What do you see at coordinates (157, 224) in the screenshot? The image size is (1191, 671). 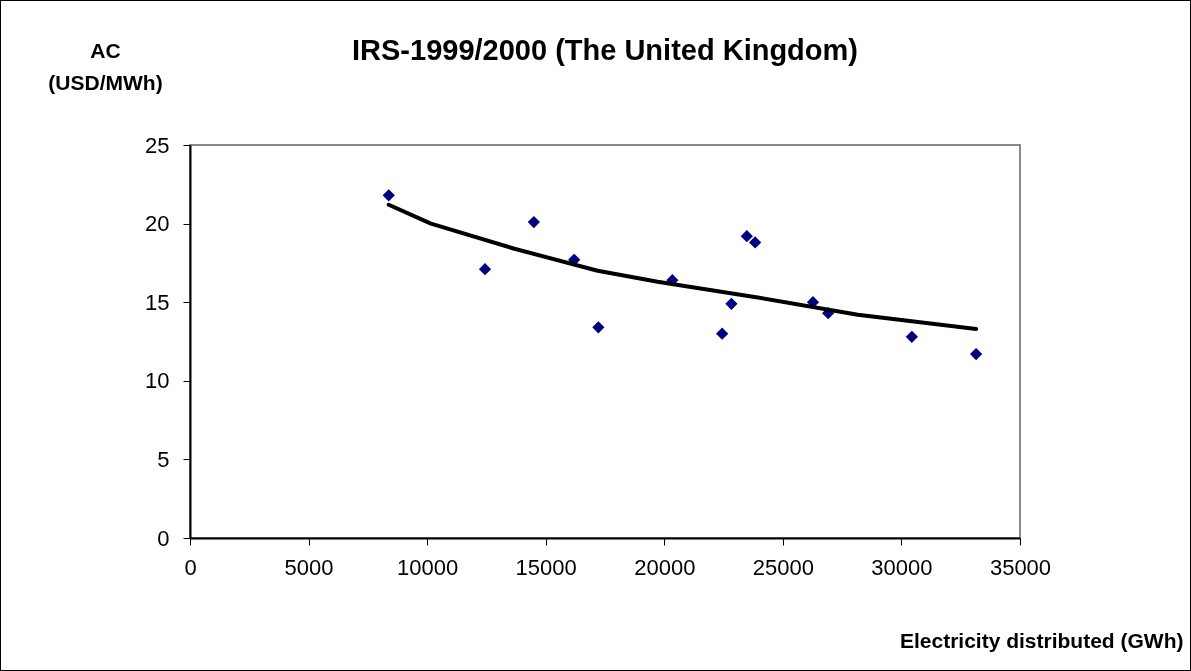 I see `y-tick-label: 20` at bounding box center [157, 224].